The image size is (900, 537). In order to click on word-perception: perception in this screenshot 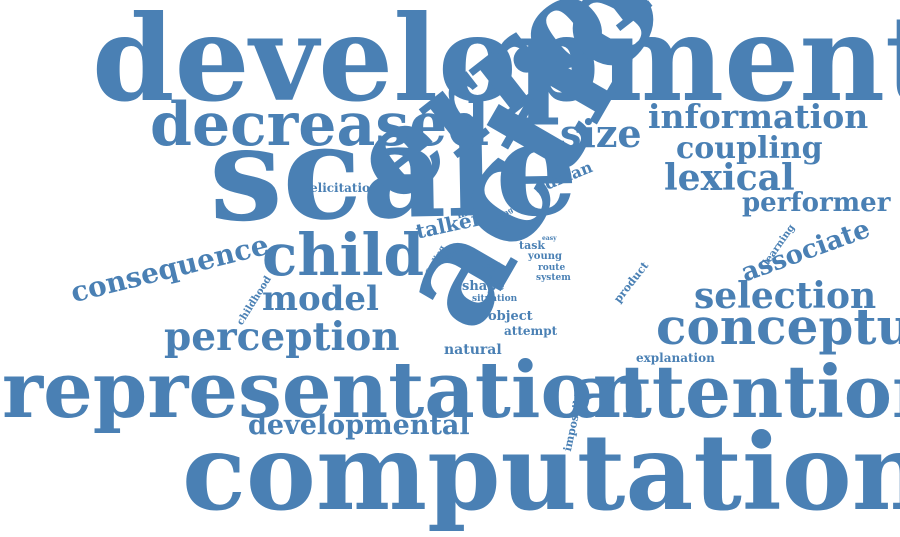, I will do `click(282, 337)`.